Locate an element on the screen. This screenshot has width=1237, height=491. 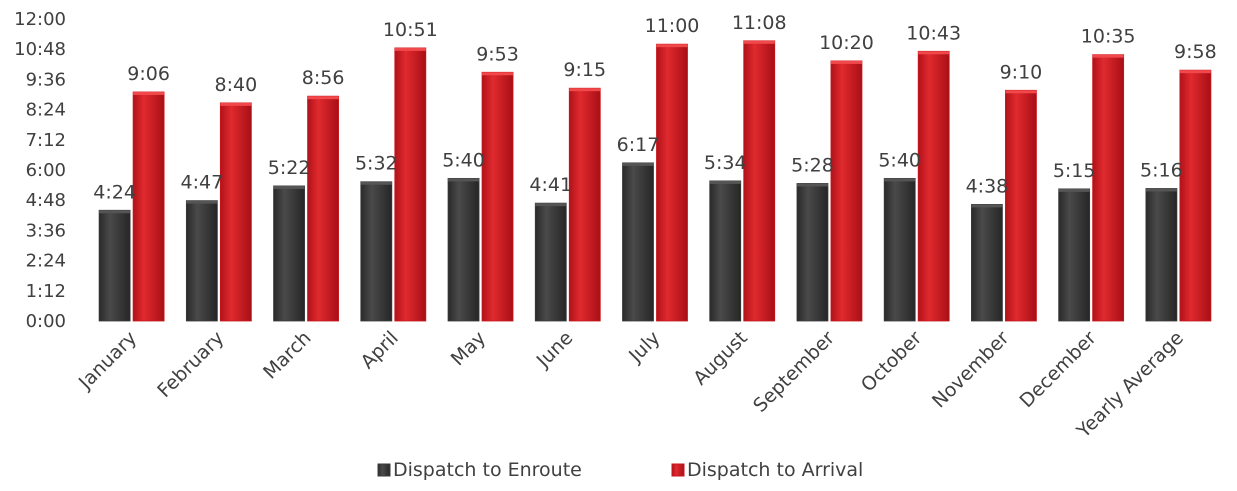
data-label: 9:53 is located at coordinates (497, 54).